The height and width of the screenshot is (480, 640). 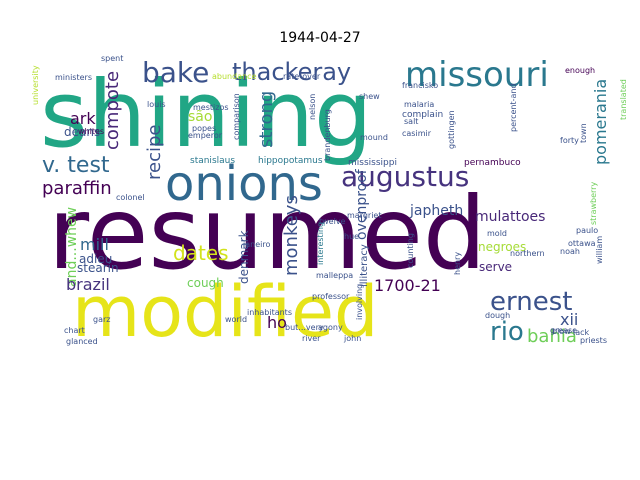 What do you see at coordinates (73, 77) in the screenshot?
I see `cloud-word: ministers` at bounding box center [73, 77].